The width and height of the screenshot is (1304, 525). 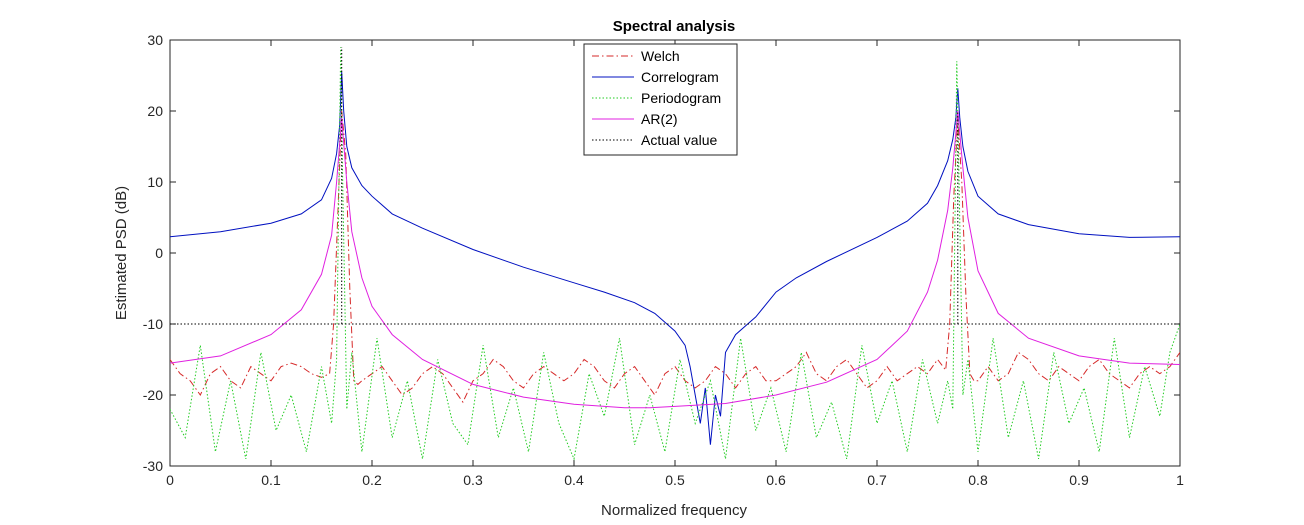 I want to click on x-tick-label: 0.4, so click(x=574, y=480).